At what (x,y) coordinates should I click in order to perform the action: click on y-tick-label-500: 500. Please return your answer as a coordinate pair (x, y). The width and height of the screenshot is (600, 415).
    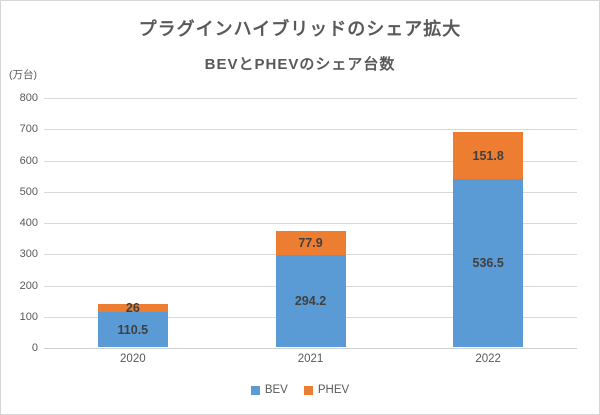
    Looking at the image, I should click on (28, 191).